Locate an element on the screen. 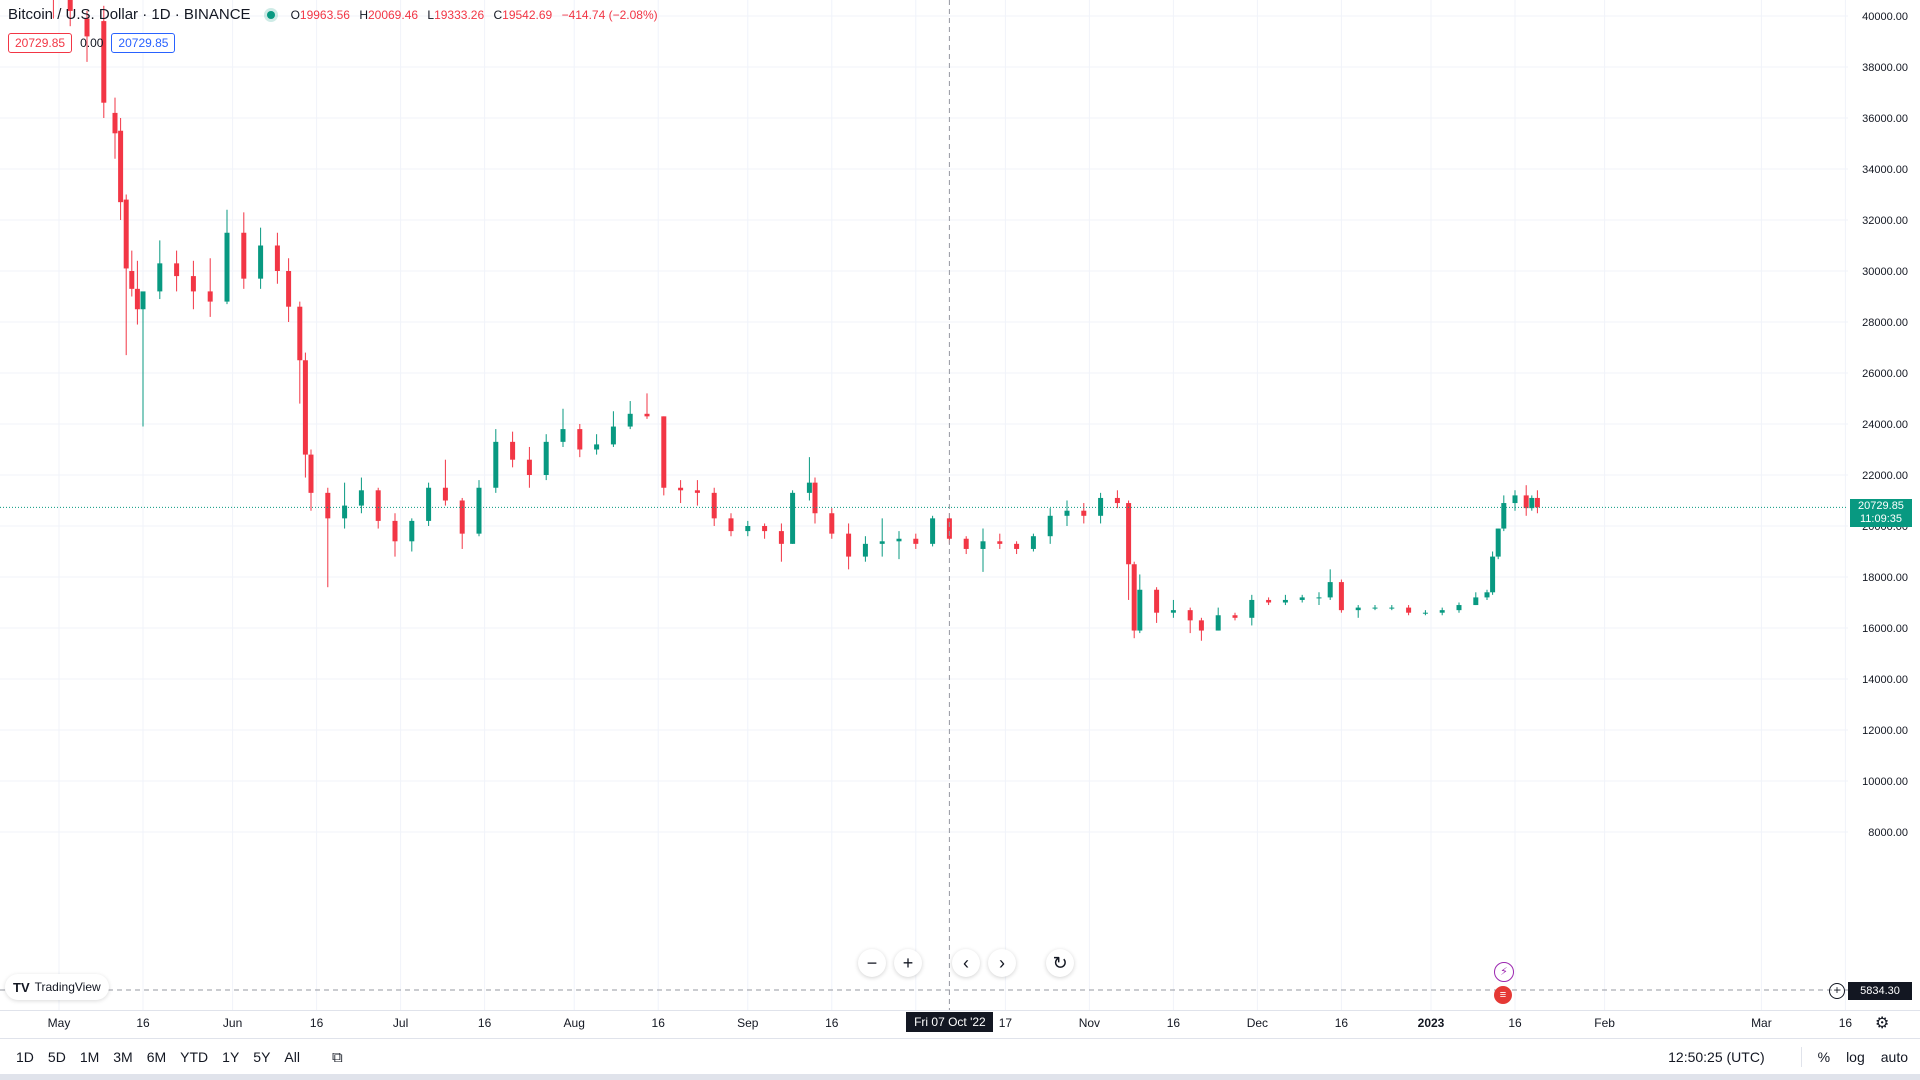  x-tick-label: Feb is located at coordinates (1604, 1023).